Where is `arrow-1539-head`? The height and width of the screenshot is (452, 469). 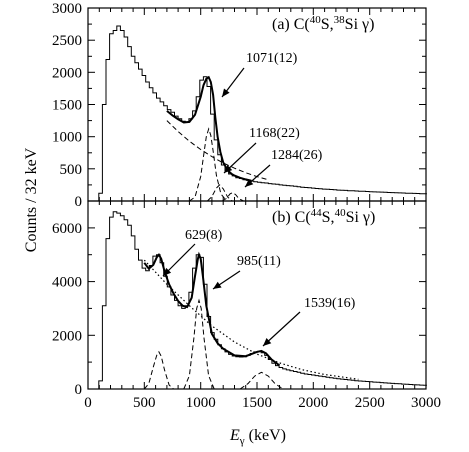 arrow-1539-head is located at coordinates (267, 342).